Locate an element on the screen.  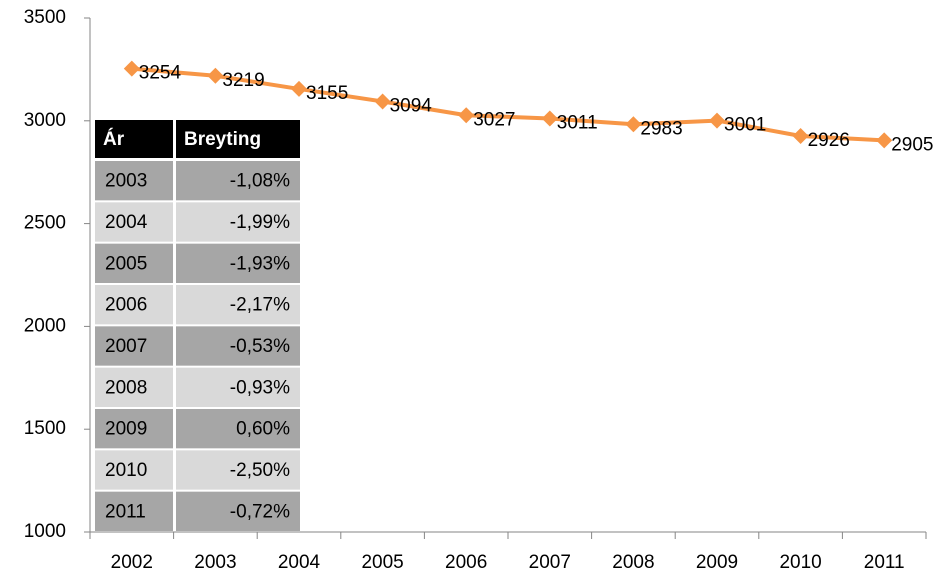
table-year: 2009 is located at coordinates (126, 429).